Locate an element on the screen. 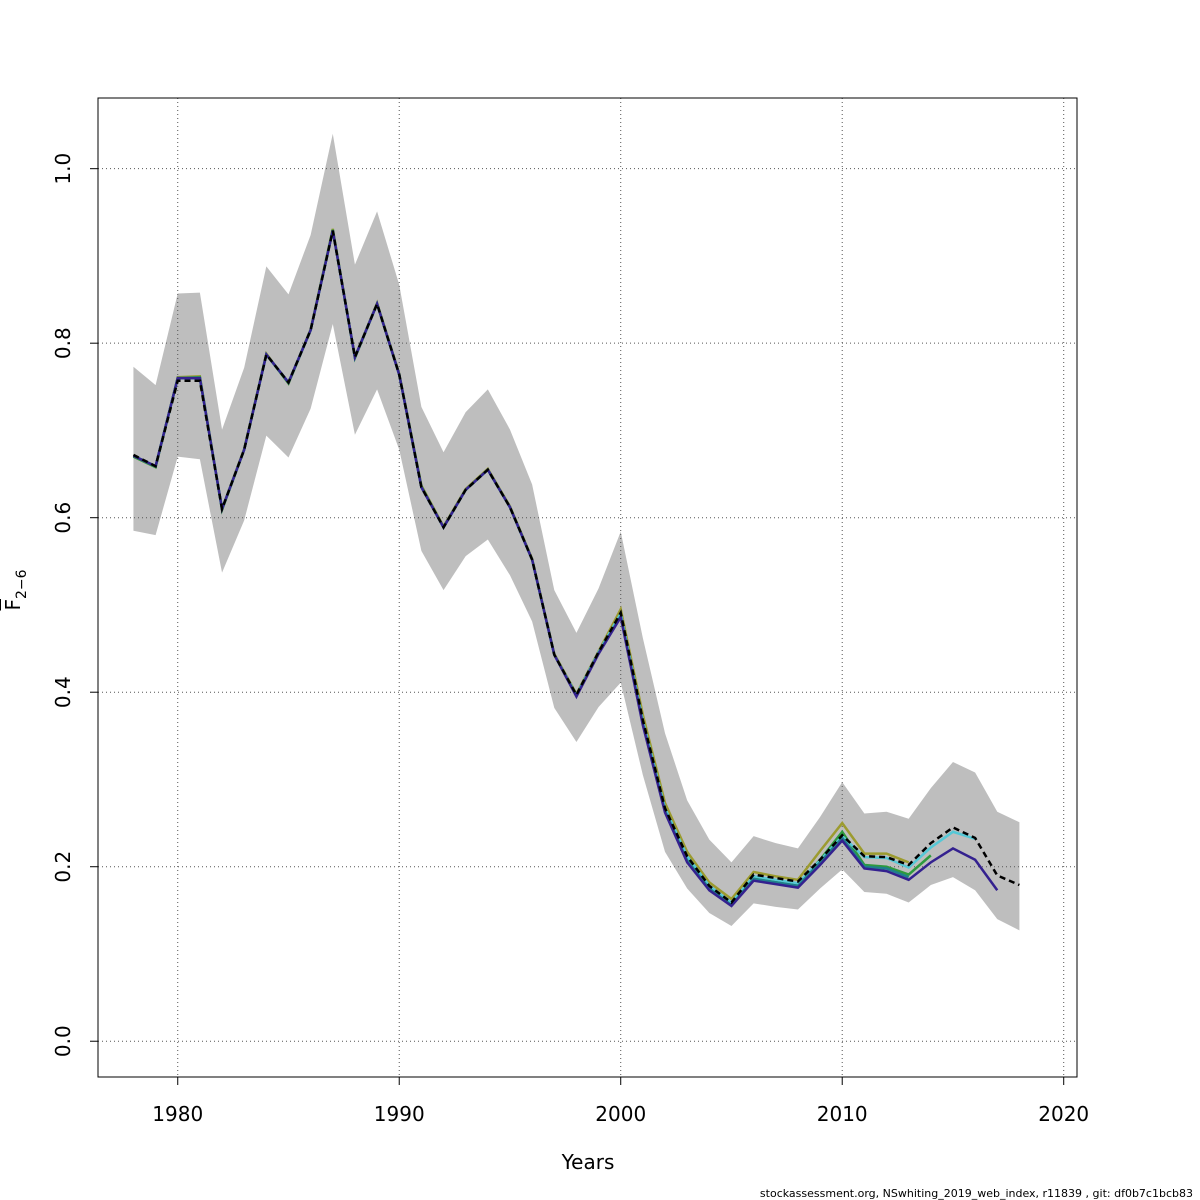 The image size is (1200, 1200). y-tick-label: 0.0 is located at coordinates (63, 1041).